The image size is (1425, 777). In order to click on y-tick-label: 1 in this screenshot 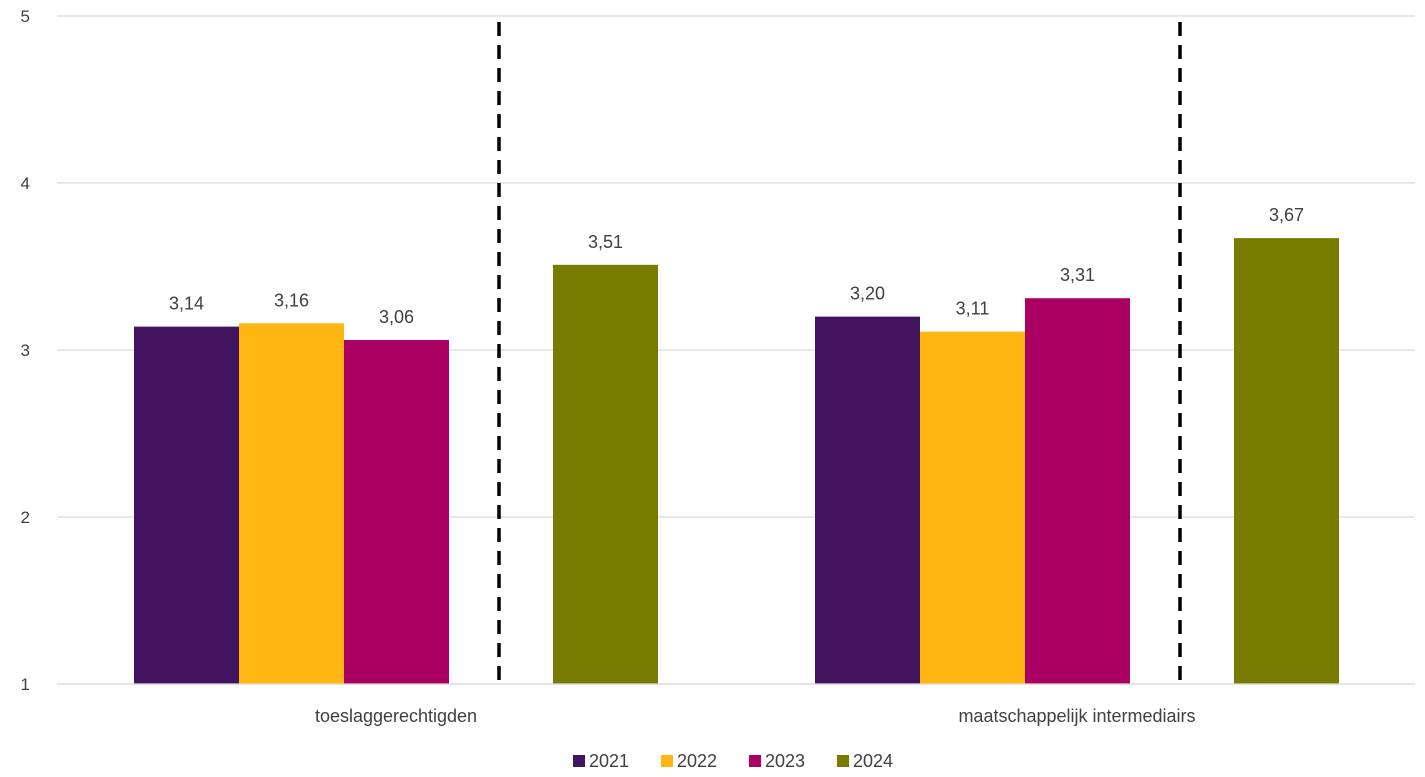, I will do `click(25, 684)`.